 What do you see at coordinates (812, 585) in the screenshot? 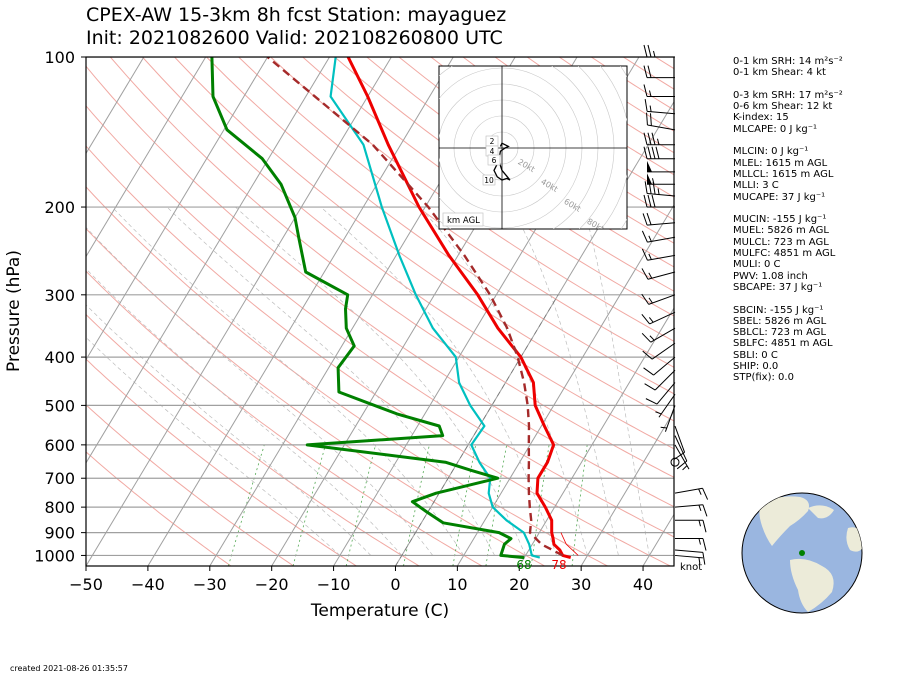
I see `globe-south-america` at bounding box center [812, 585].